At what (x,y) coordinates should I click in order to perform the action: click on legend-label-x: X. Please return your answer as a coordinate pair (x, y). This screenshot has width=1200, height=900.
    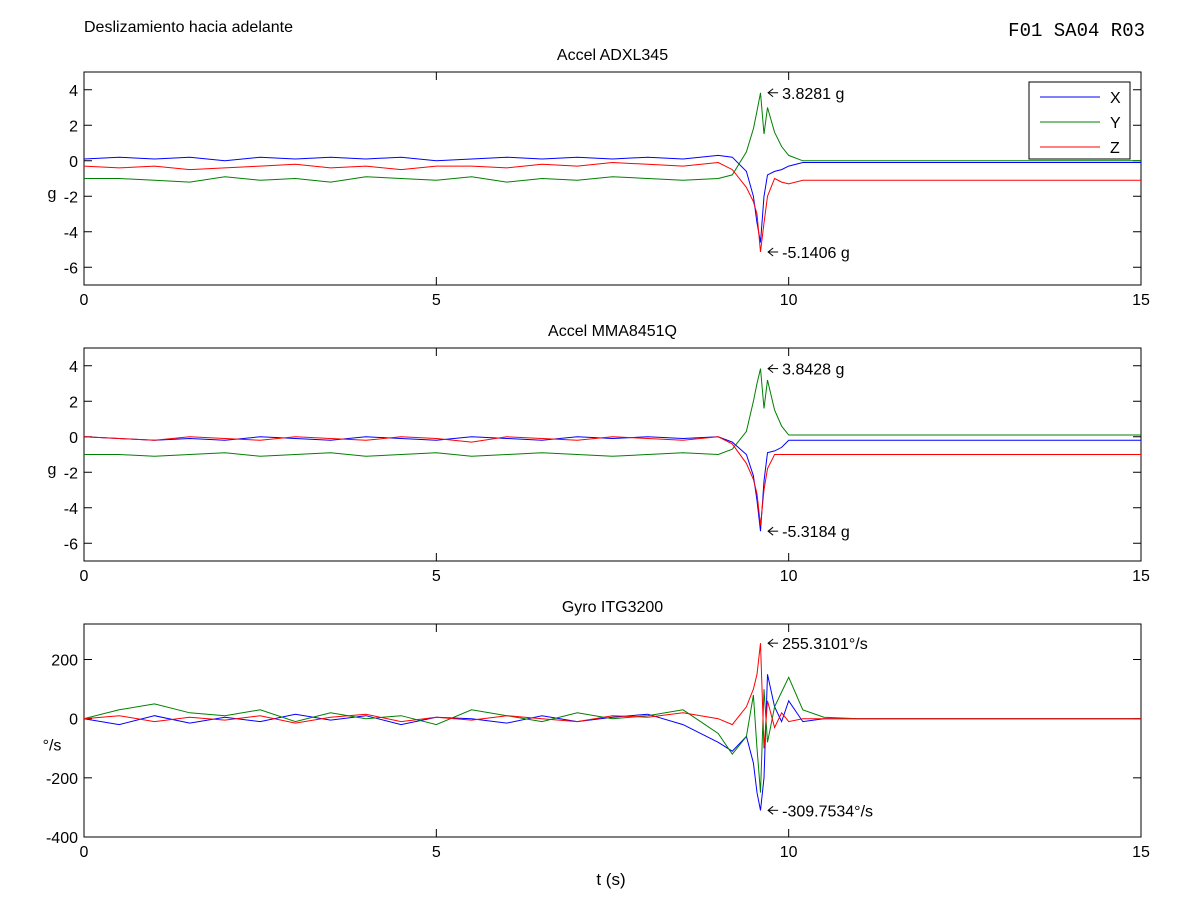
    Looking at the image, I should click on (1115, 98).